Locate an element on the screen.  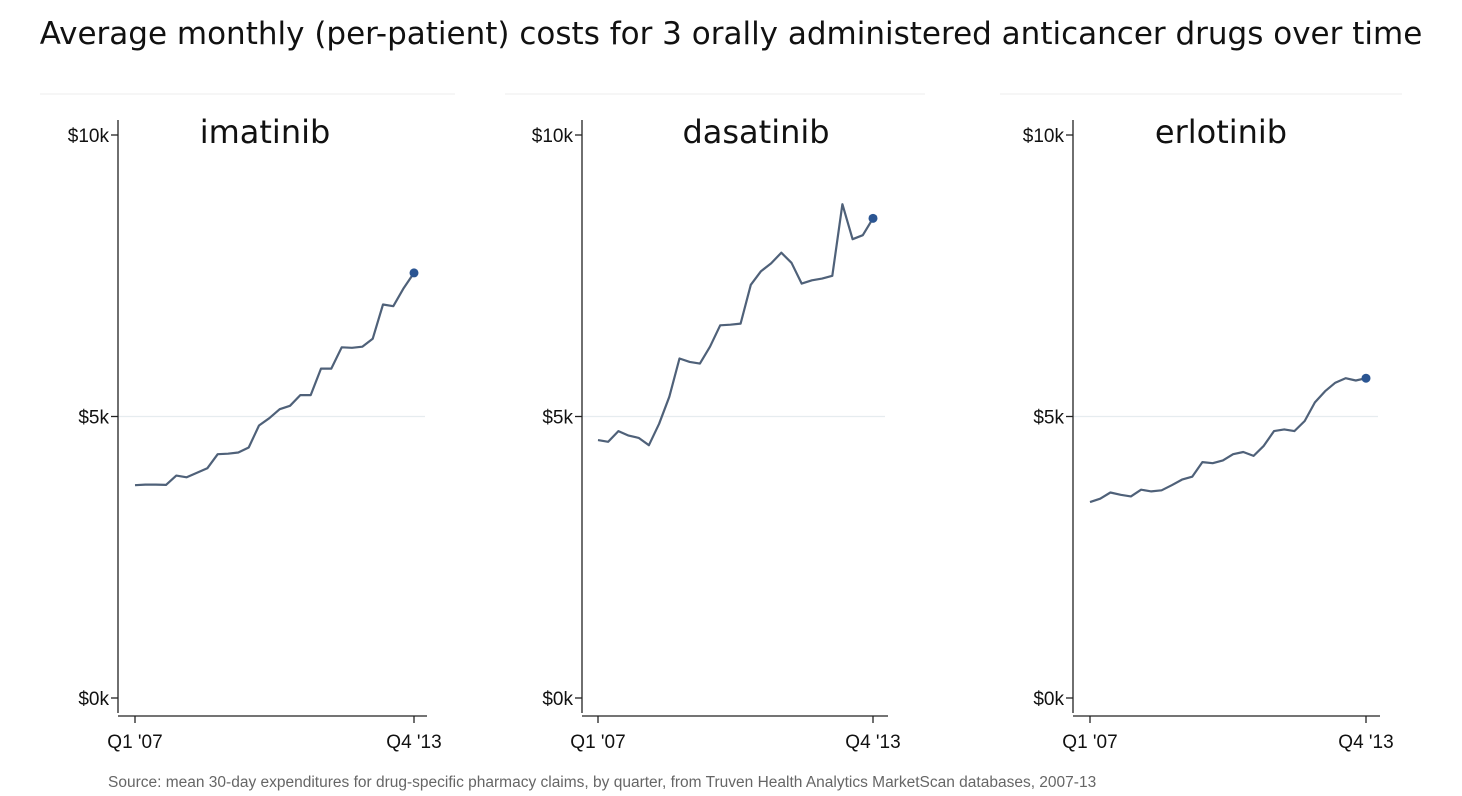
panel-title: dasatinib is located at coordinates (755, 132).